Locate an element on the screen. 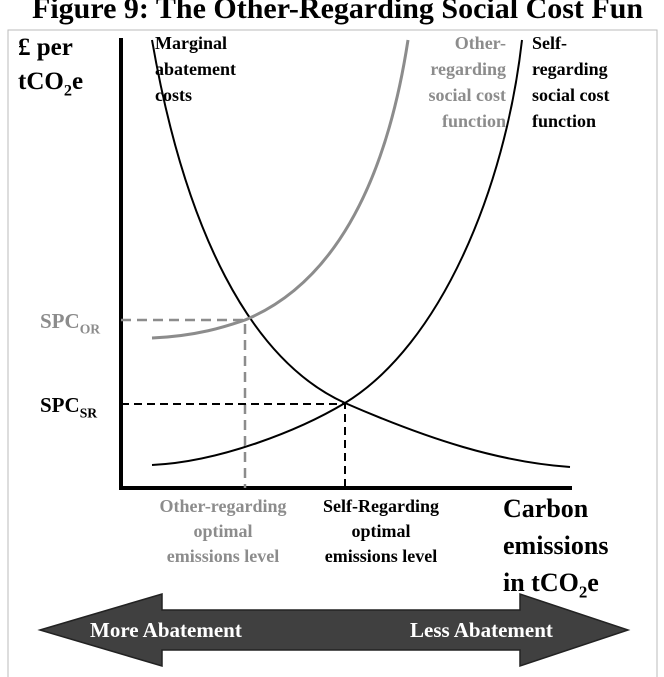  spc-or: SPCOR is located at coordinates (70, 322).